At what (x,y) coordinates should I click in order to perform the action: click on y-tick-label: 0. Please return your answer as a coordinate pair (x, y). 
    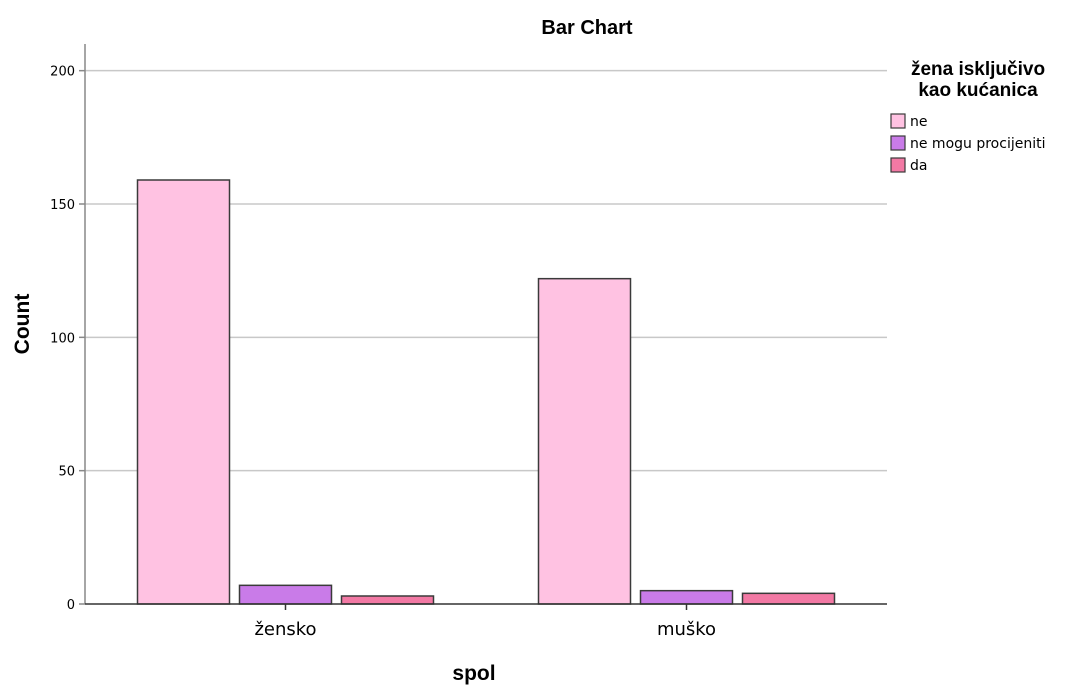
    Looking at the image, I should click on (71, 605).